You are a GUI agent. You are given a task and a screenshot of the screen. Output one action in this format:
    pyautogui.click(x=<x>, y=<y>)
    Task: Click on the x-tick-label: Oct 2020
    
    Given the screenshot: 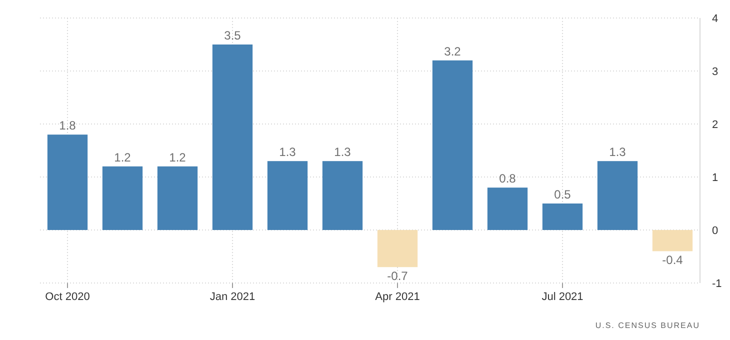 What is the action you would take?
    pyautogui.click(x=67, y=297)
    